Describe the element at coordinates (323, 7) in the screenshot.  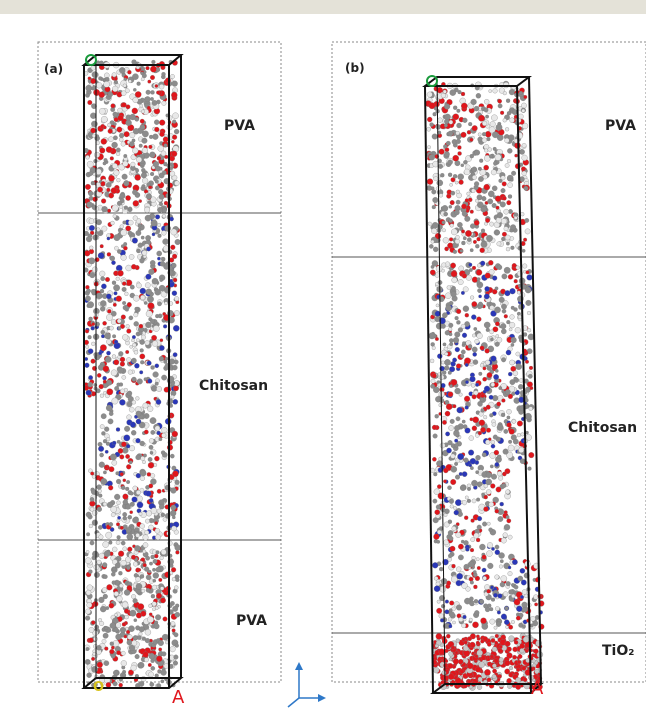
I see `top-band` at that location.